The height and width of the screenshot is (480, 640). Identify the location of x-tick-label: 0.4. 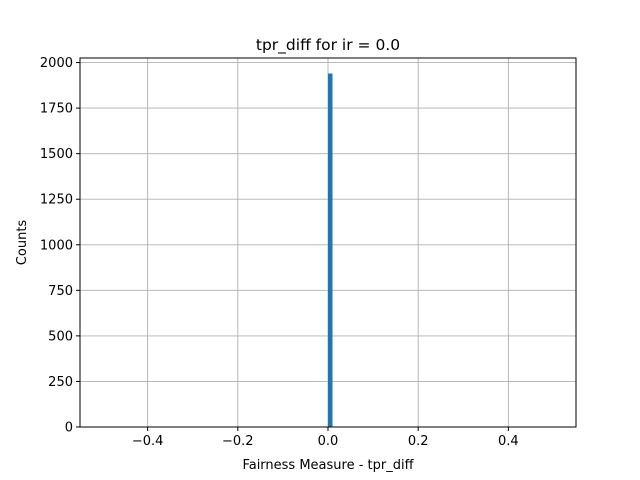
(508, 441).